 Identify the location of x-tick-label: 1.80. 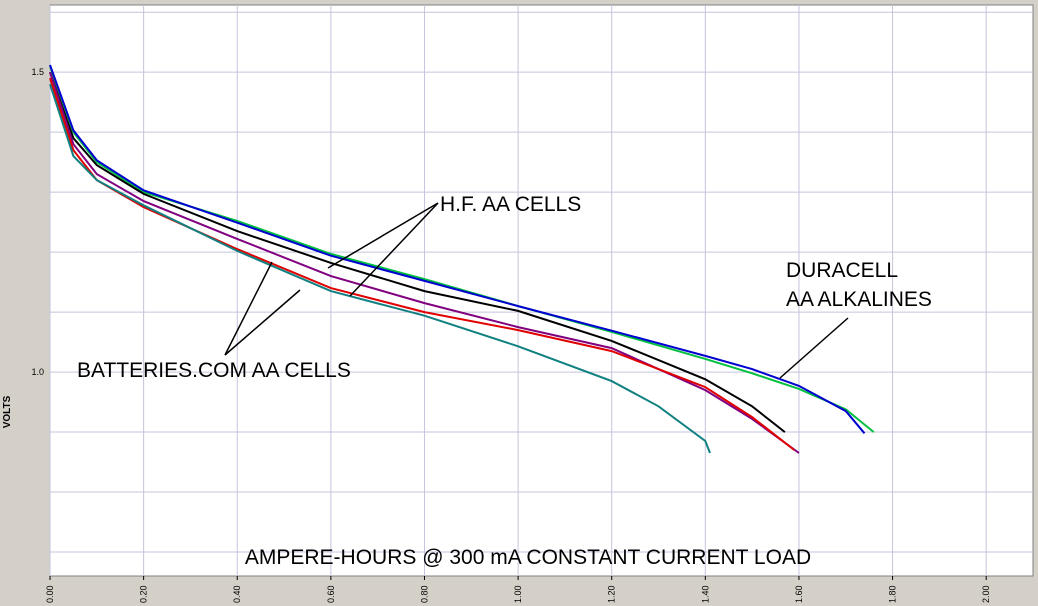
(893, 594).